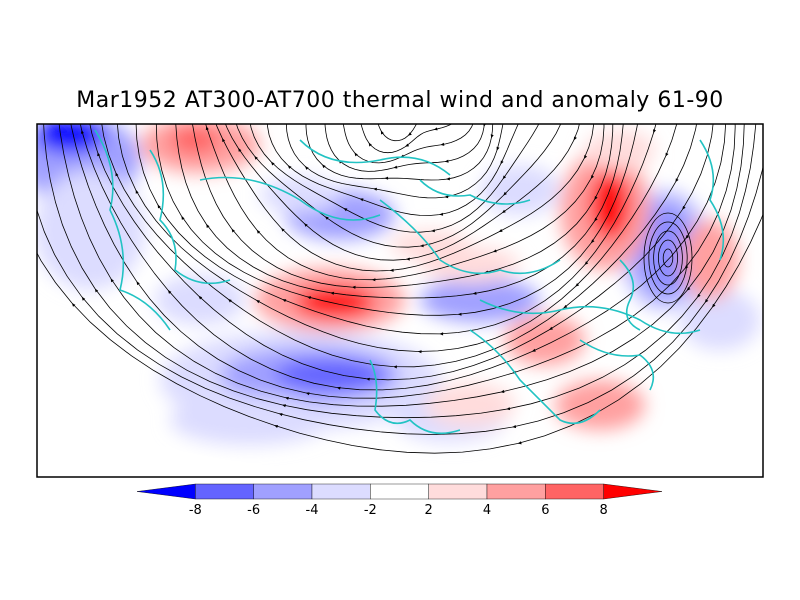 This screenshot has width=800, height=600. Describe the element at coordinates (545, 510) in the screenshot. I see `colorbar-label: 6` at that location.